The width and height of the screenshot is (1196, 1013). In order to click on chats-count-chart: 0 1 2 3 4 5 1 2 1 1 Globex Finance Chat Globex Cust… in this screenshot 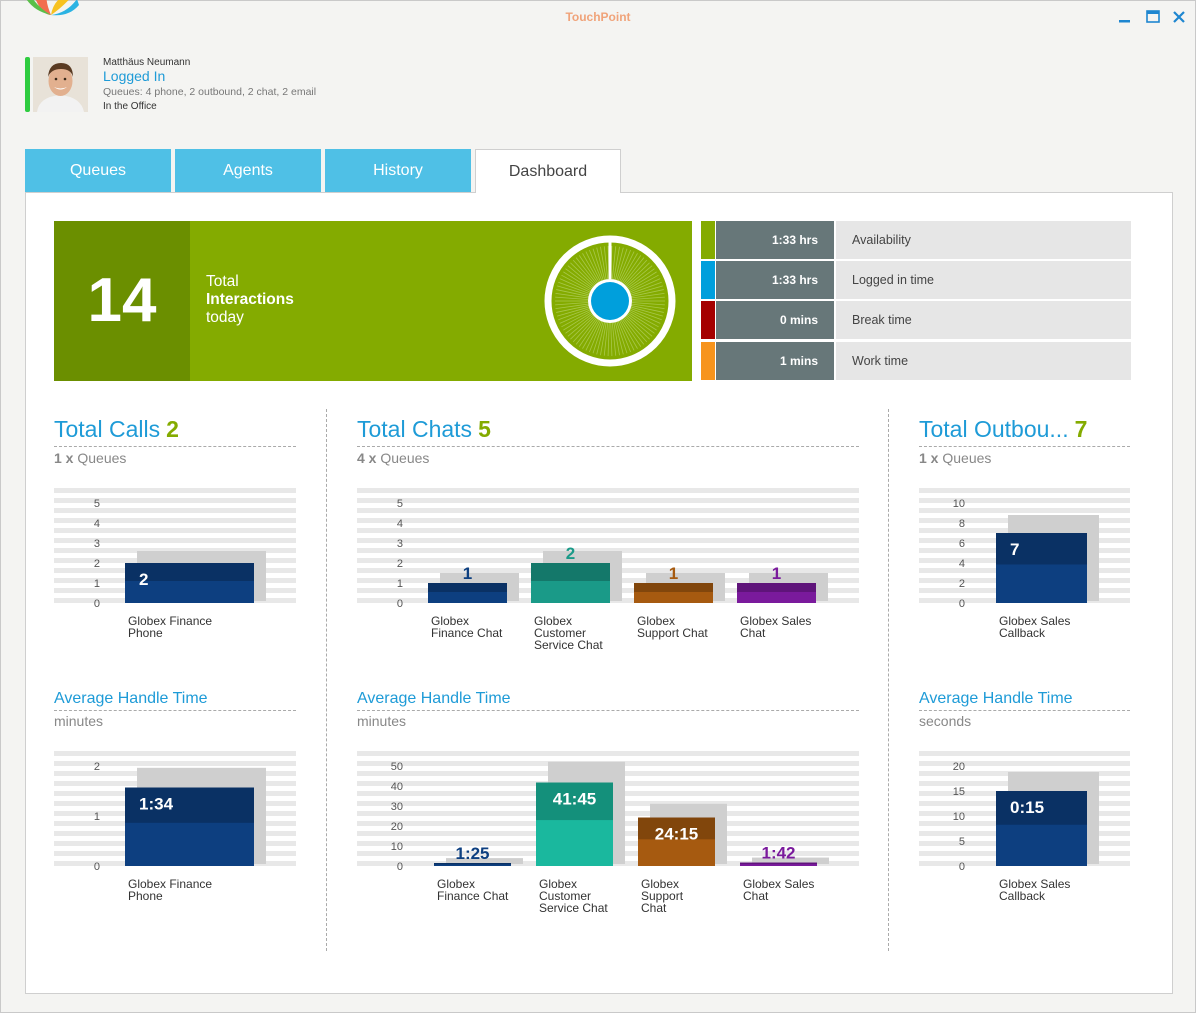, I will do `click(608, 573)`.